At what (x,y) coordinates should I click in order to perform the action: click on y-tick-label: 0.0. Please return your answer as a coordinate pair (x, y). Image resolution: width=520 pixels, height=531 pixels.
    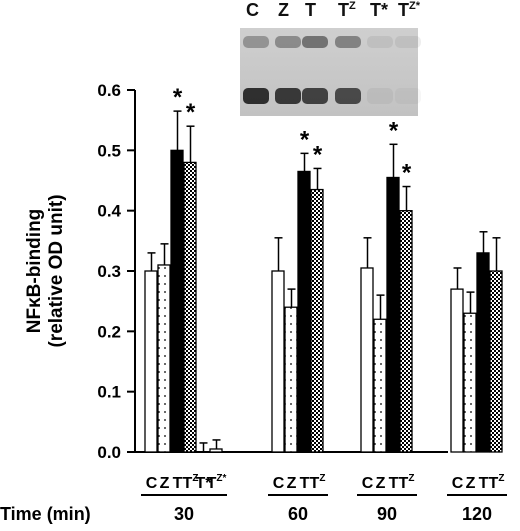
    Looking at the image, I should click on (109, 452).